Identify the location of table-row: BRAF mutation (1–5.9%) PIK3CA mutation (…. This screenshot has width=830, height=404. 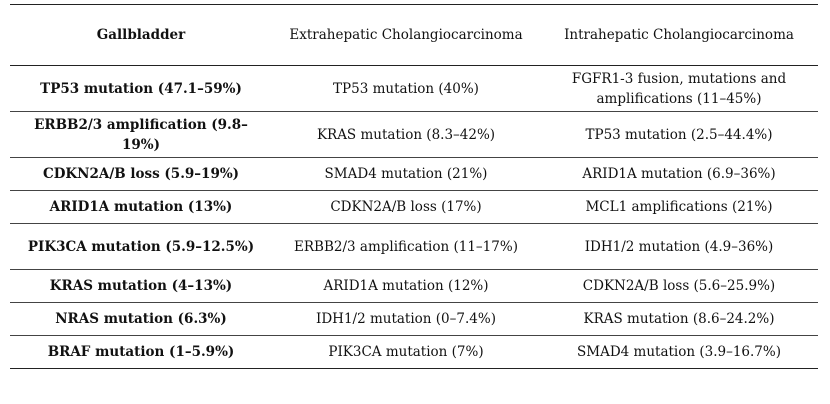
(414, 352).